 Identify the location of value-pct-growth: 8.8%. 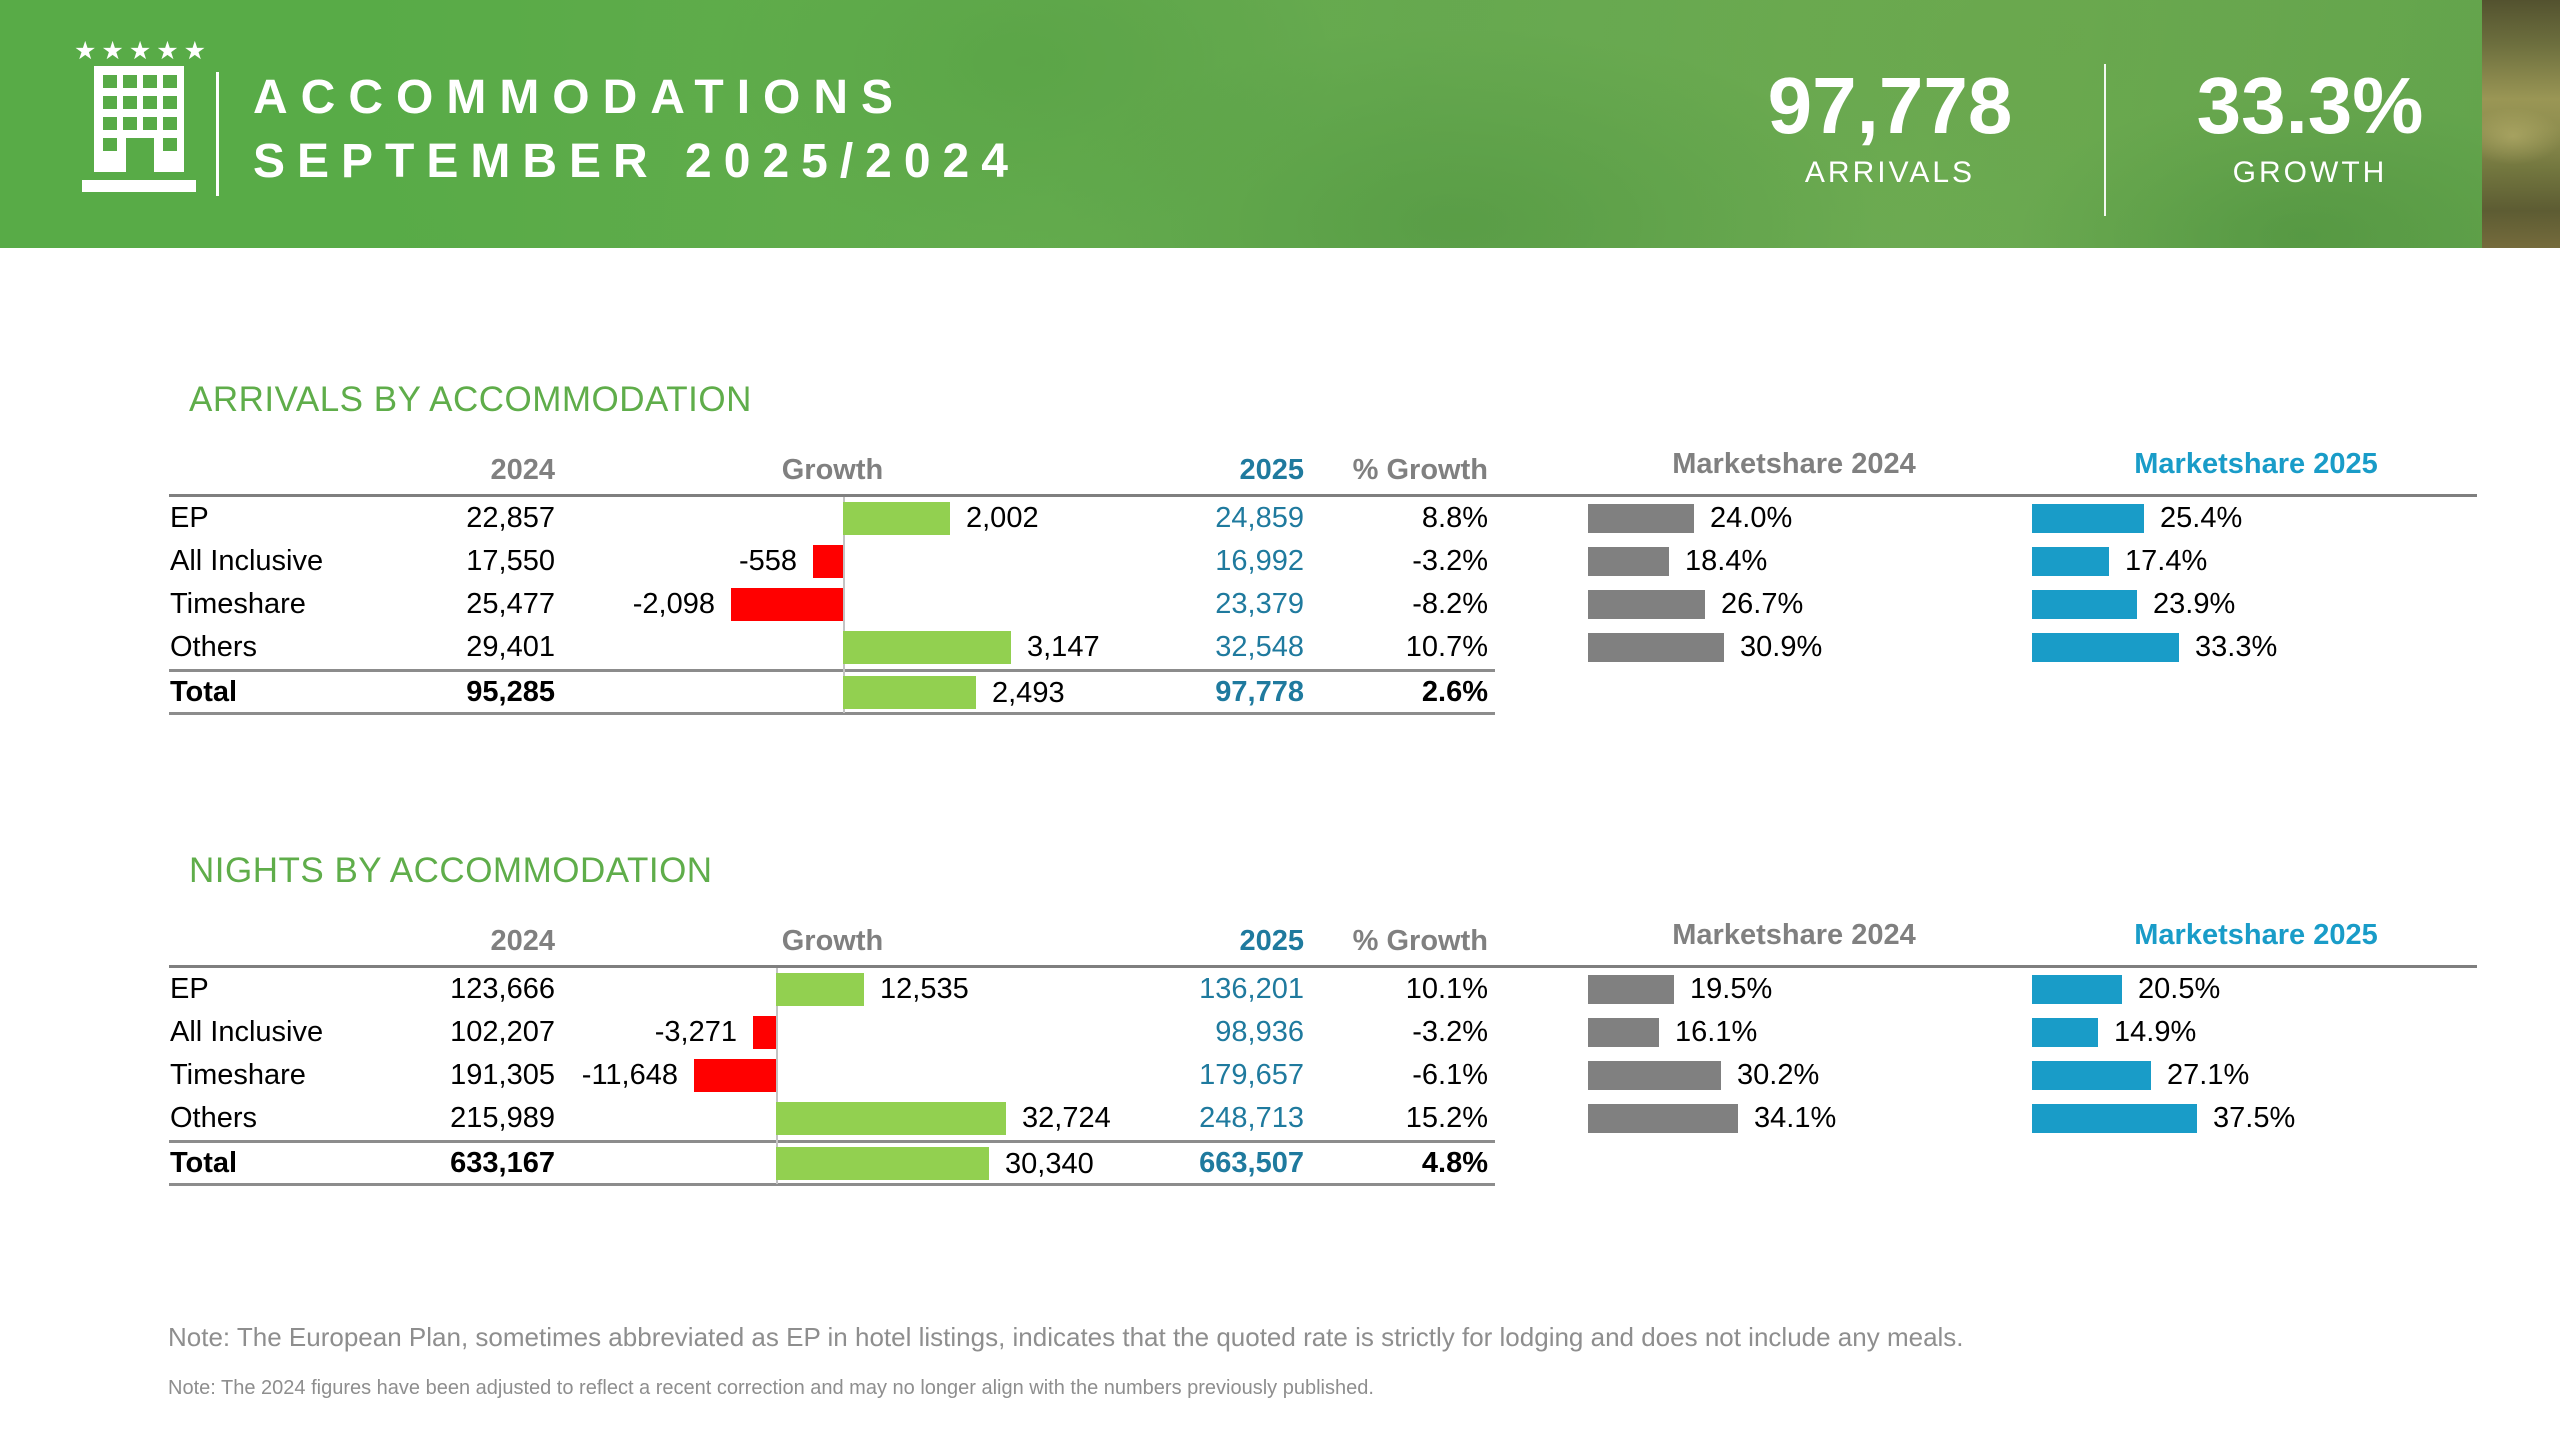
(1454, 518).